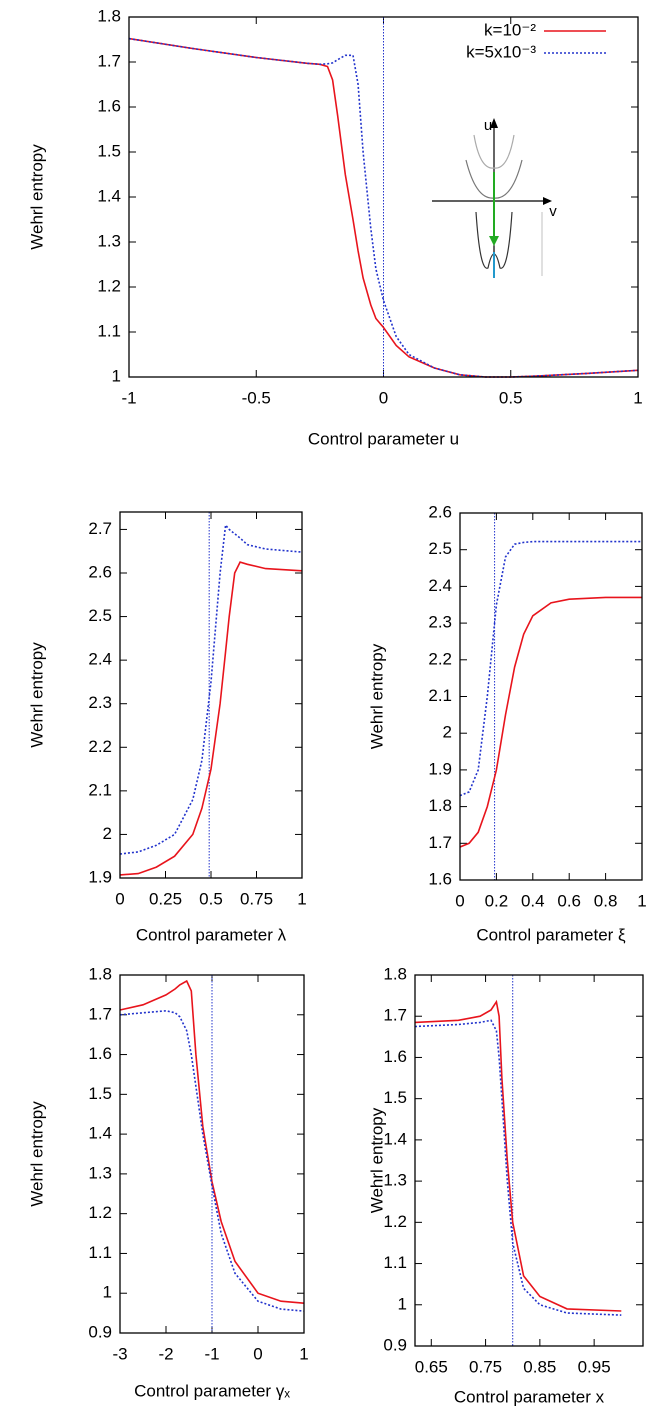  Describe the element at coordinates (551, 934) in the screenshot. I see `x-axis-label: Control parameter ξ` at that location.